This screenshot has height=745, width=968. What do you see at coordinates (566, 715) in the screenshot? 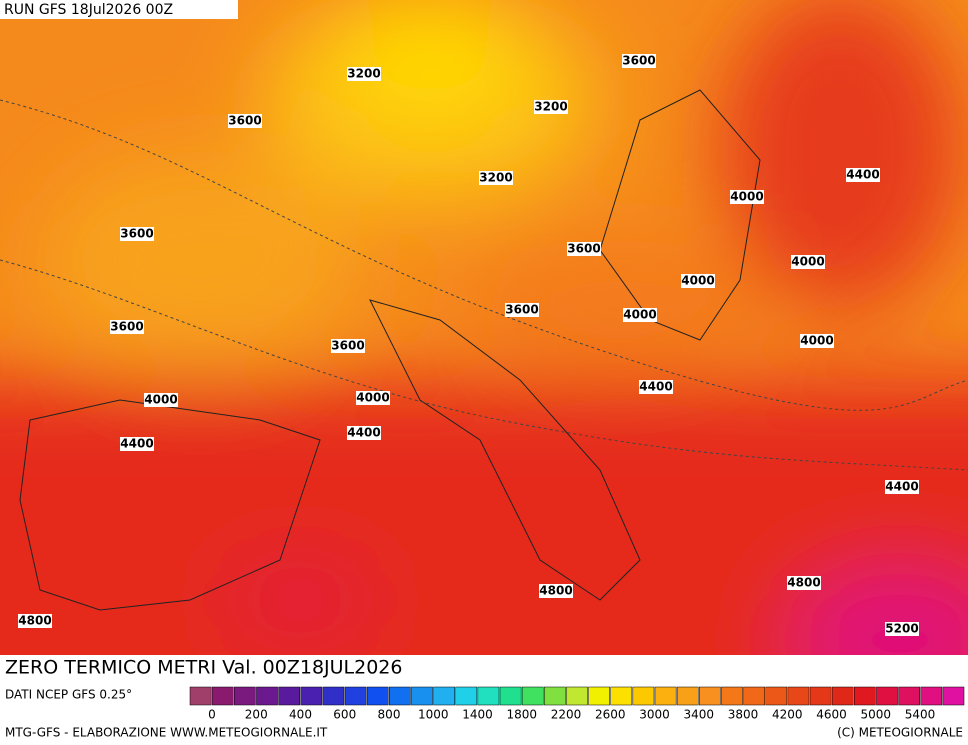
I see `legend-tick-label: 2200` at bounding box center [566, 715].